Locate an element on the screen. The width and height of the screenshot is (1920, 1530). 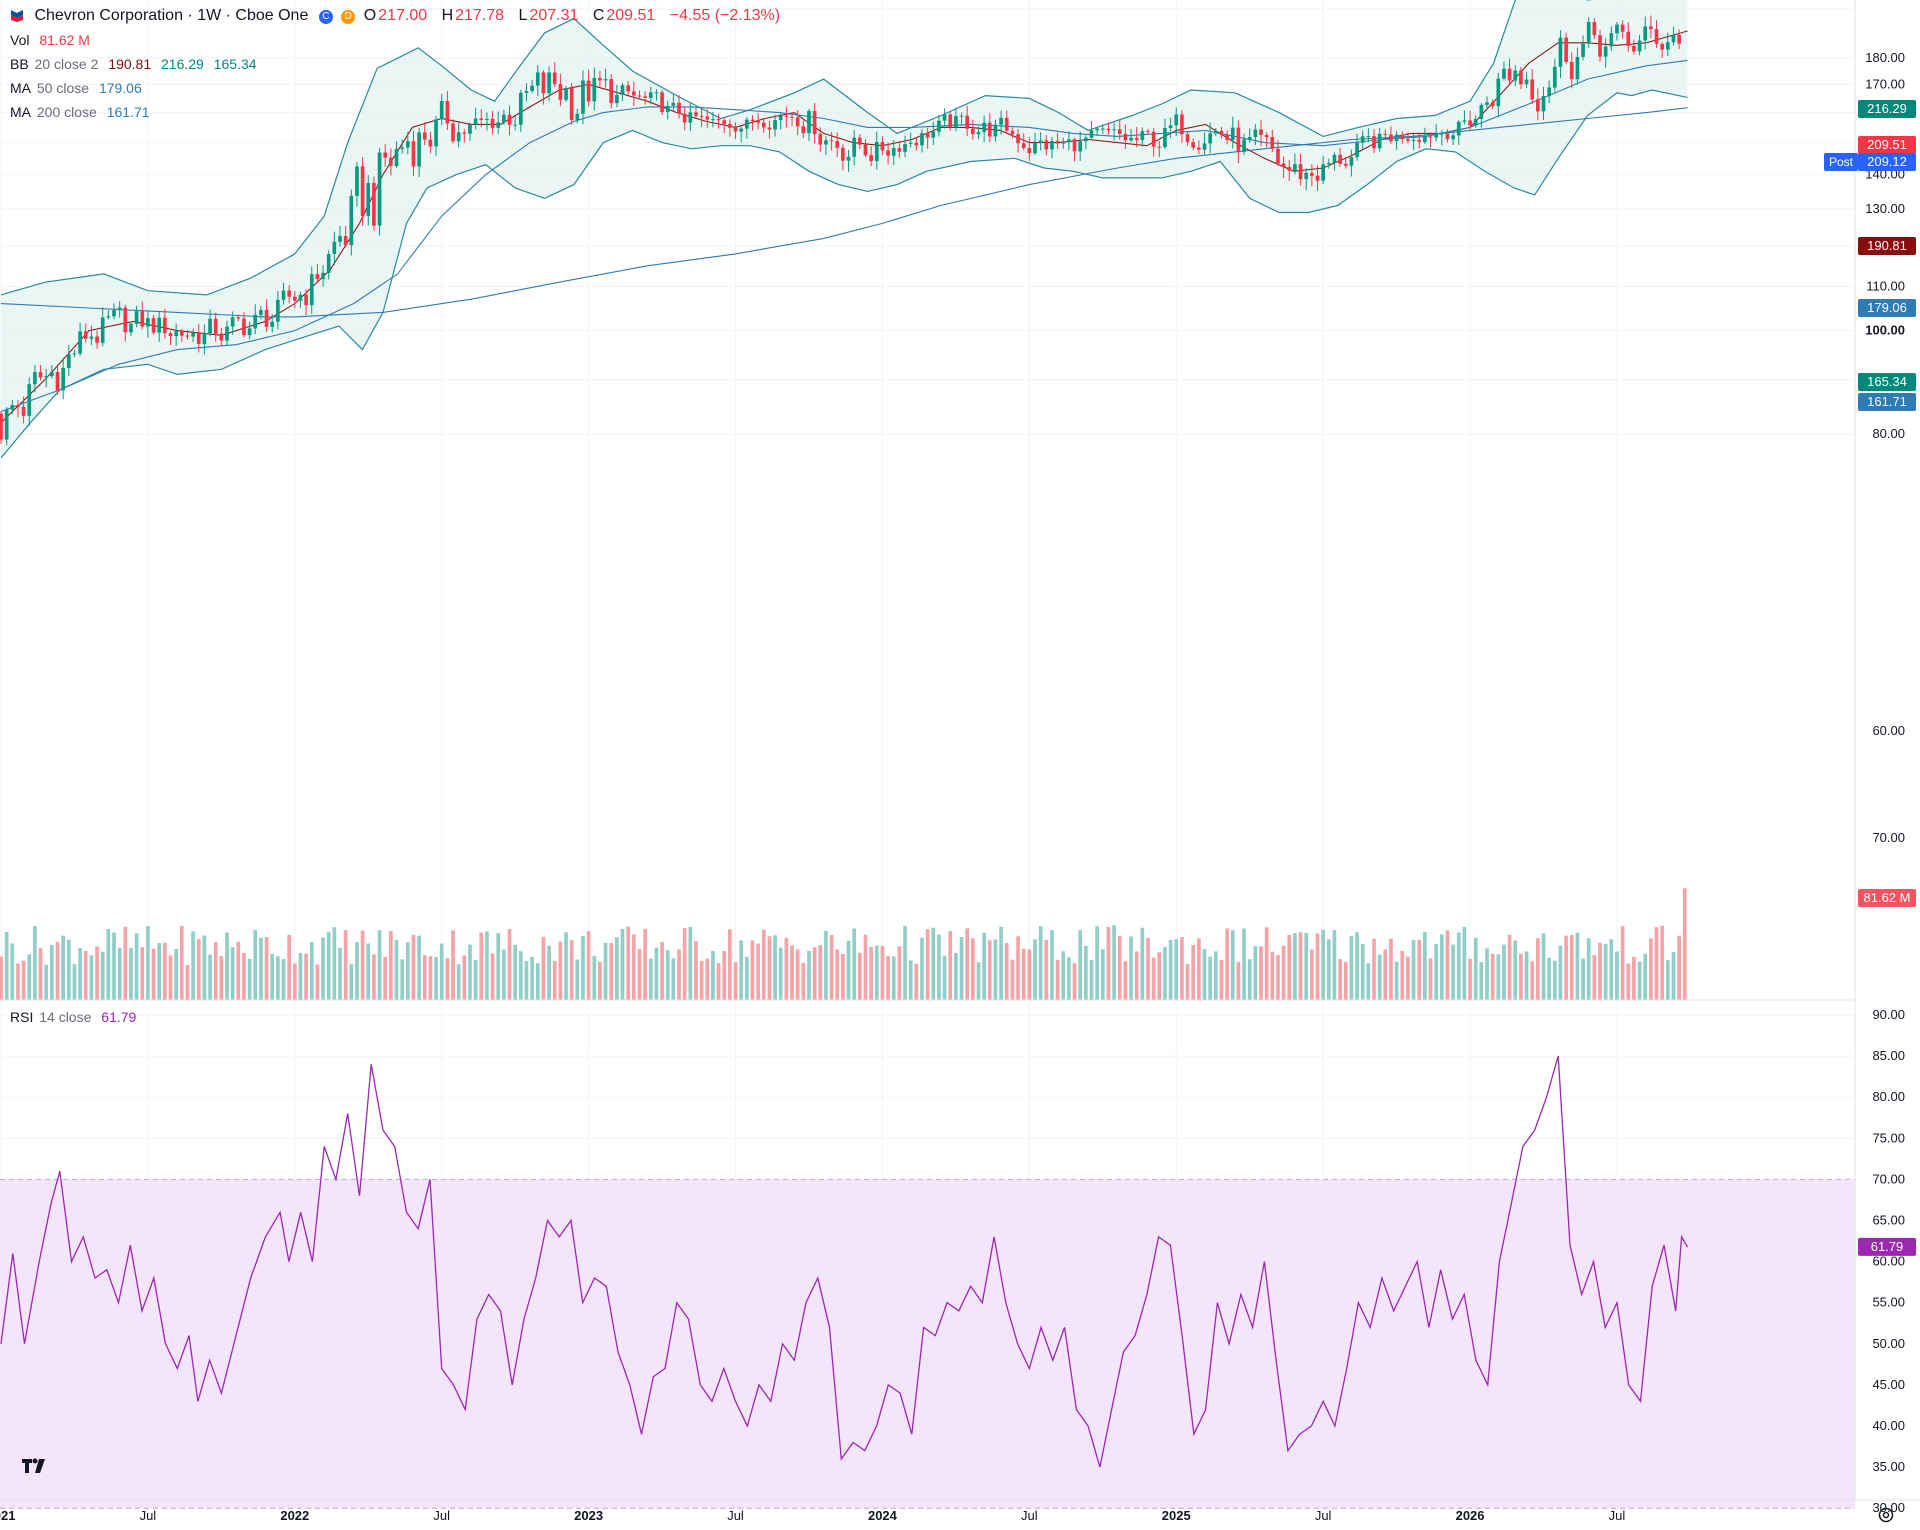
ma50-legend: MA 50 close 179.06 is located at coordinates (79, 88).